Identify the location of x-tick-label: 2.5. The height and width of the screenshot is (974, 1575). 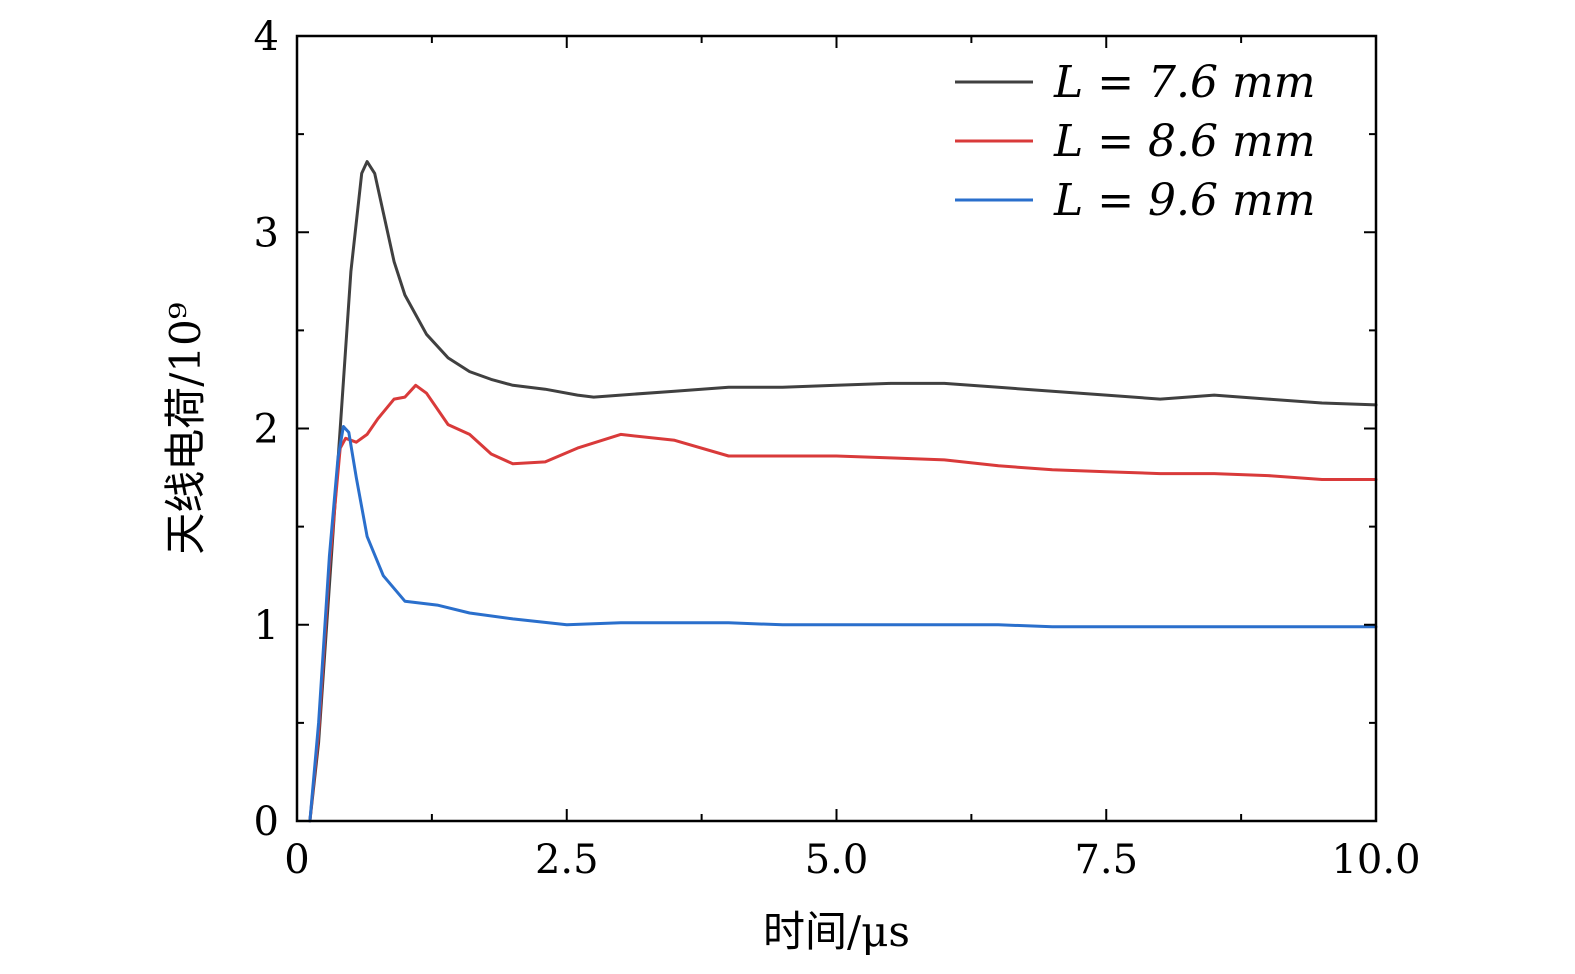
(567, 860).